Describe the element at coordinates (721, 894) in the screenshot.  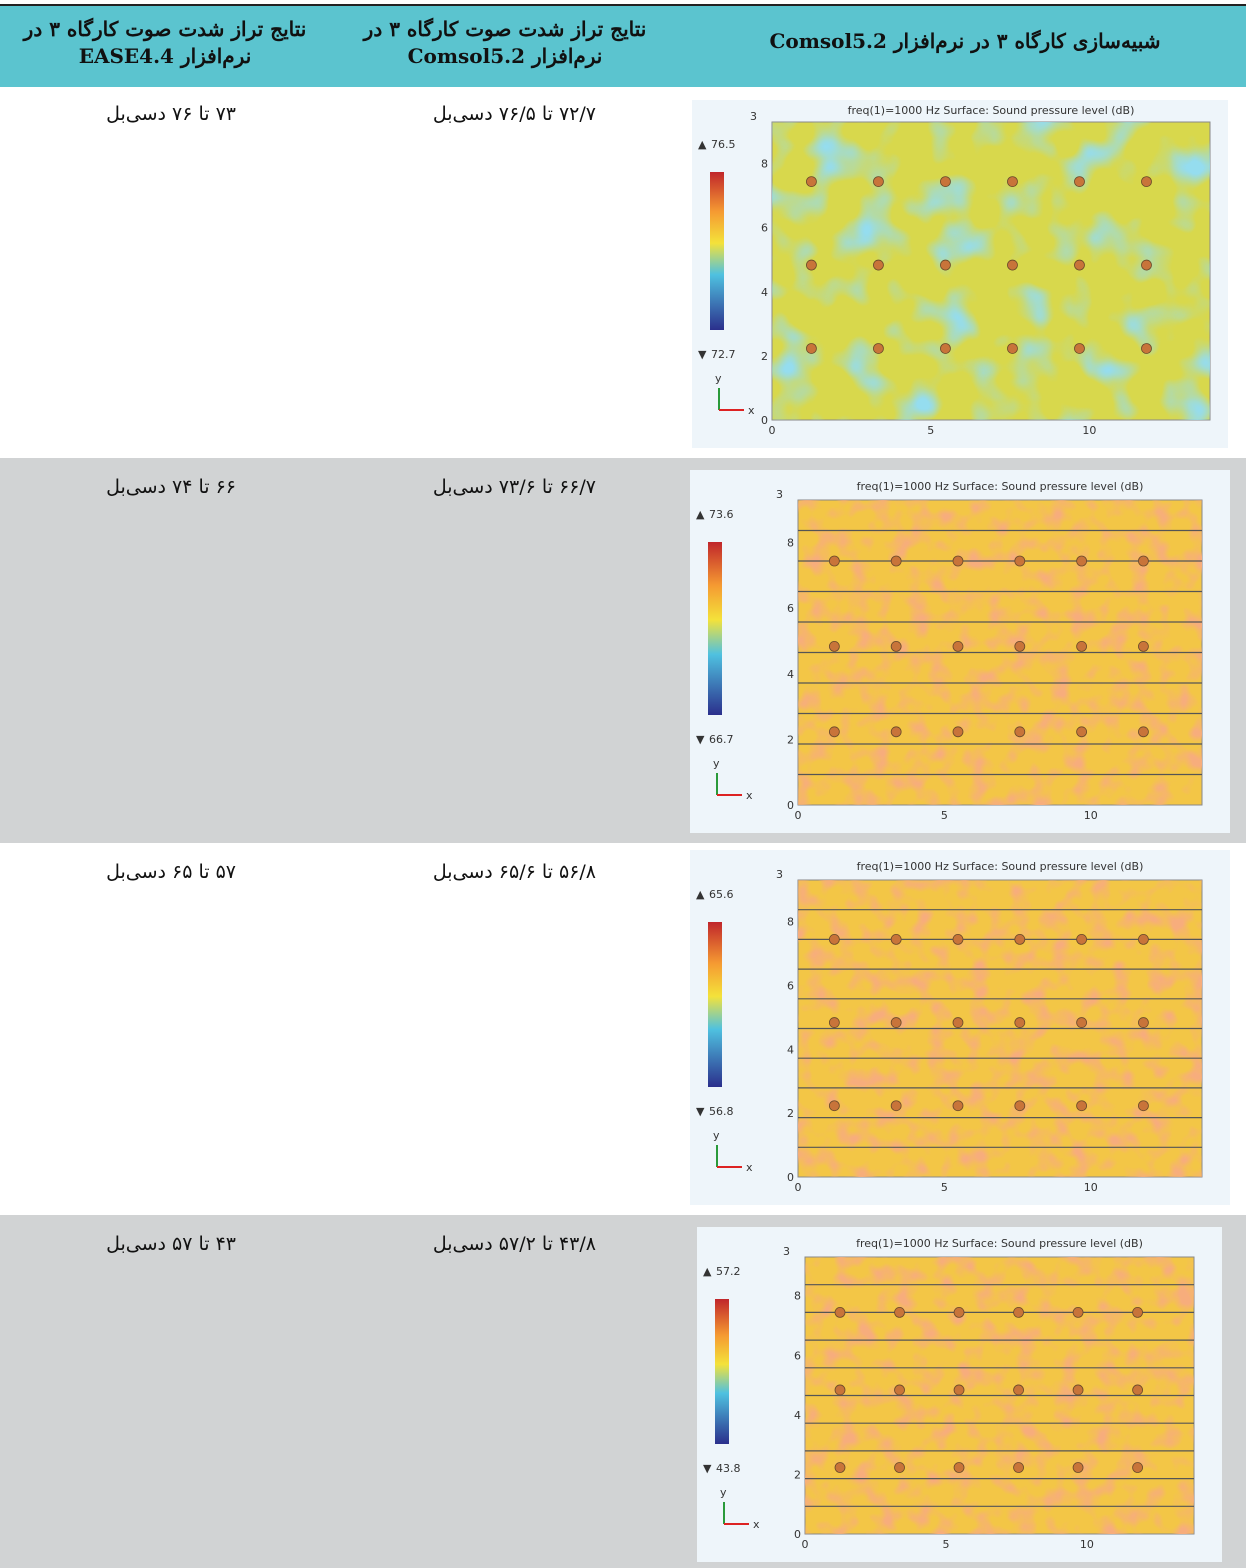
I see `colorbar-max: 65.6` at that location.